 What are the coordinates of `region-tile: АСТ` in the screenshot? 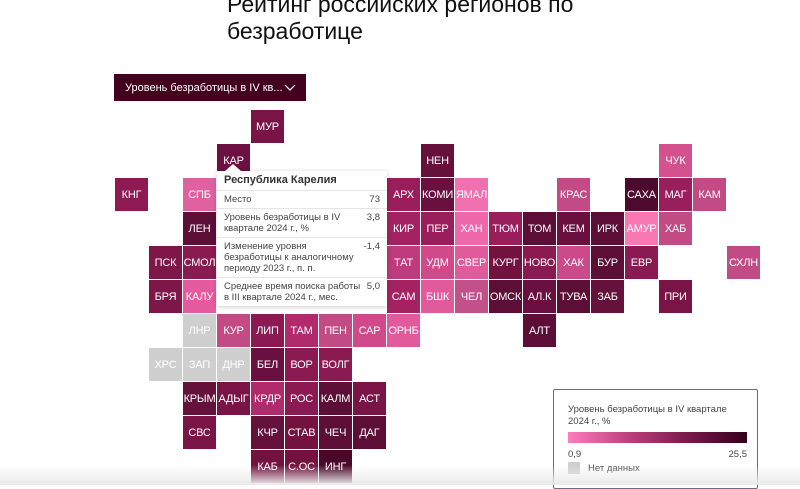 It's located at (369, 398).